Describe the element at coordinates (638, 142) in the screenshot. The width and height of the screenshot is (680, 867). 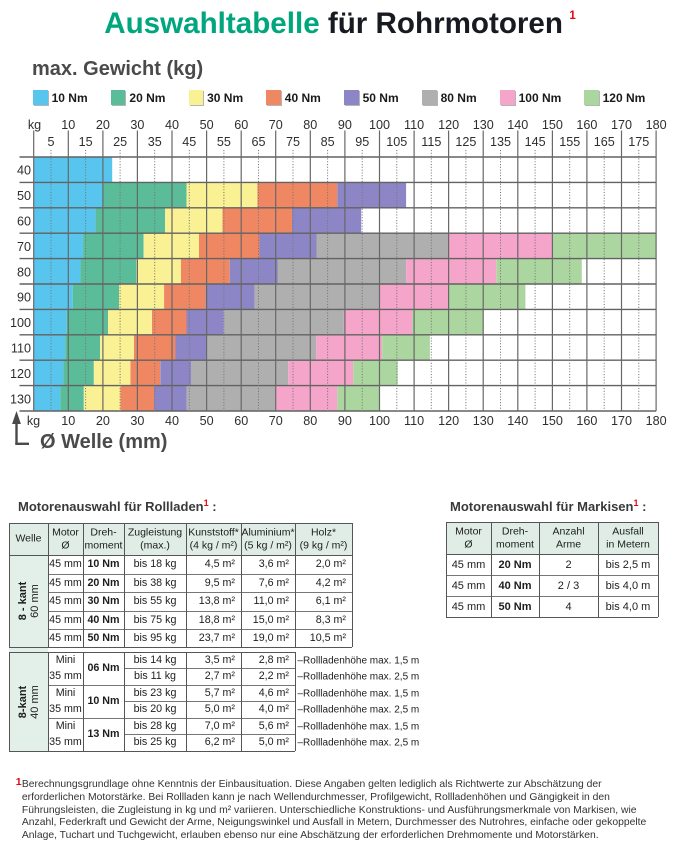
I see `svg-text: 175` at that location.